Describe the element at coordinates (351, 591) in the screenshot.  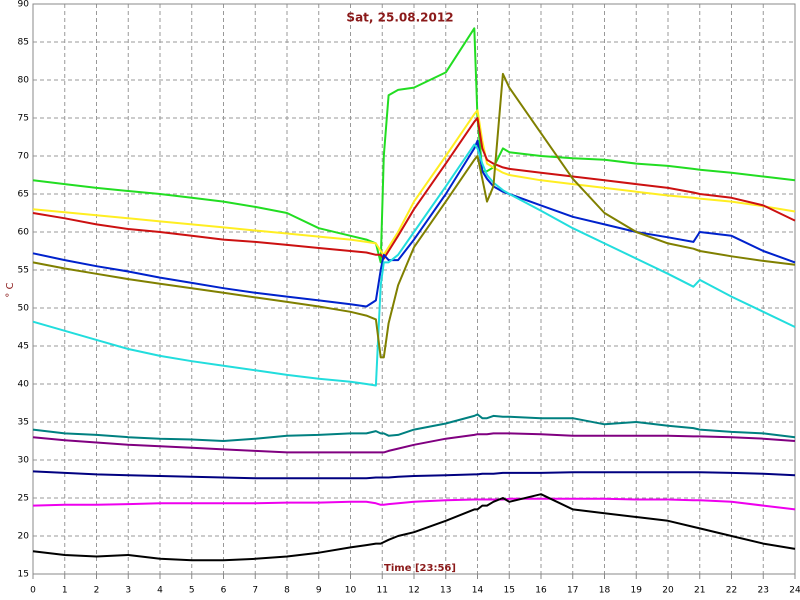
I see `x-tick-label: 10` at that location.